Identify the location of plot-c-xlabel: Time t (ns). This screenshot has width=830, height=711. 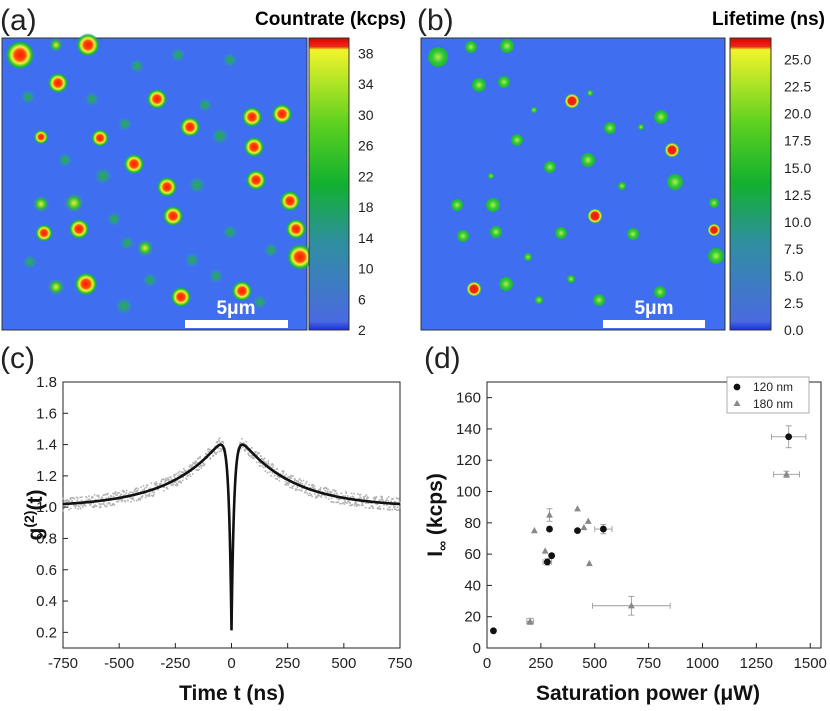
(232, 693).